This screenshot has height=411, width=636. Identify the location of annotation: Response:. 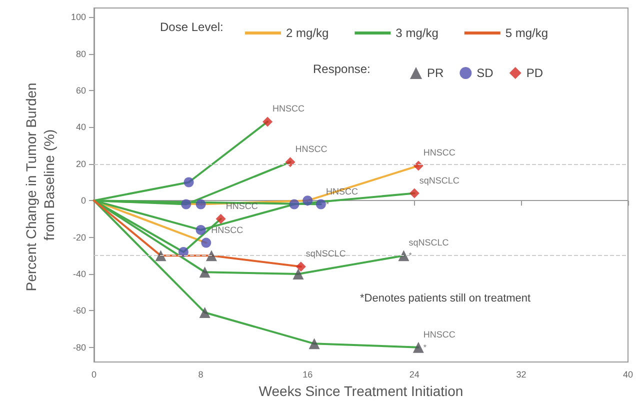
(341, 69).